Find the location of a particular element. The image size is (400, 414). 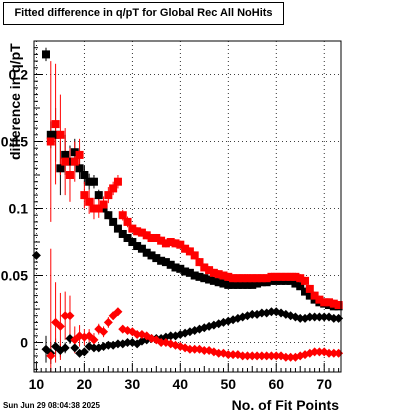

x-tick-label: 40 is located at coordinates (181, 384).